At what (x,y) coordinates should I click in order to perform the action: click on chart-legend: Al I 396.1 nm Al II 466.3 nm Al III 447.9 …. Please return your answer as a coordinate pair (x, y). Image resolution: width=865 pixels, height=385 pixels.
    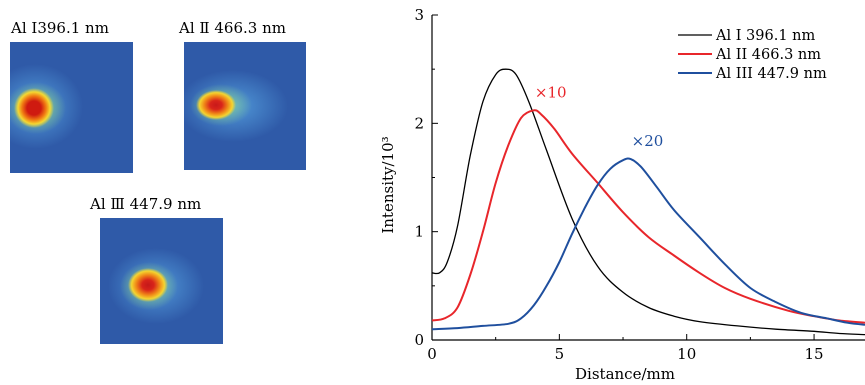
    Looking at the image, I should click on (752, 55).